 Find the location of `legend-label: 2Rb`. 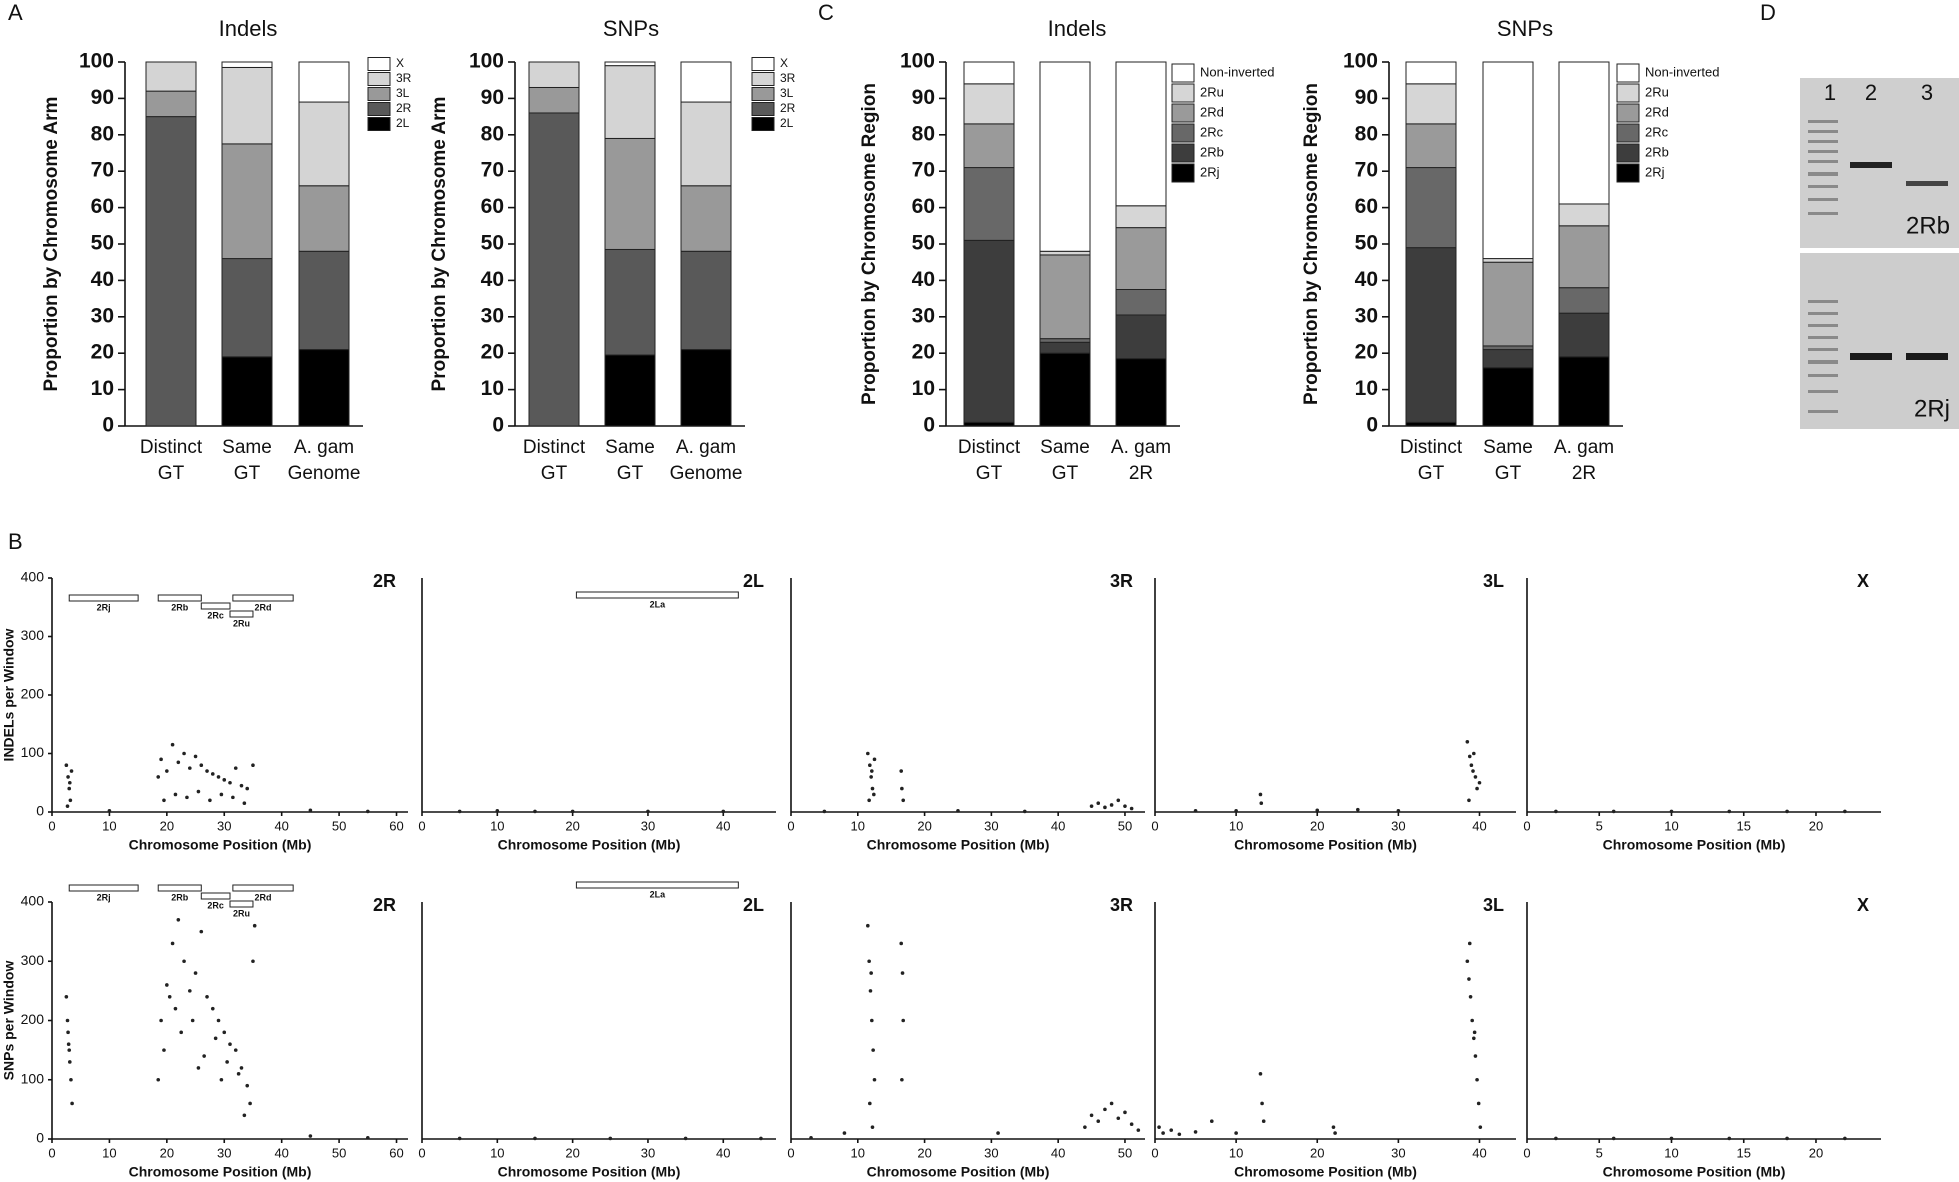

legend-label: 2Rb is located at coordinates (1657, 151).